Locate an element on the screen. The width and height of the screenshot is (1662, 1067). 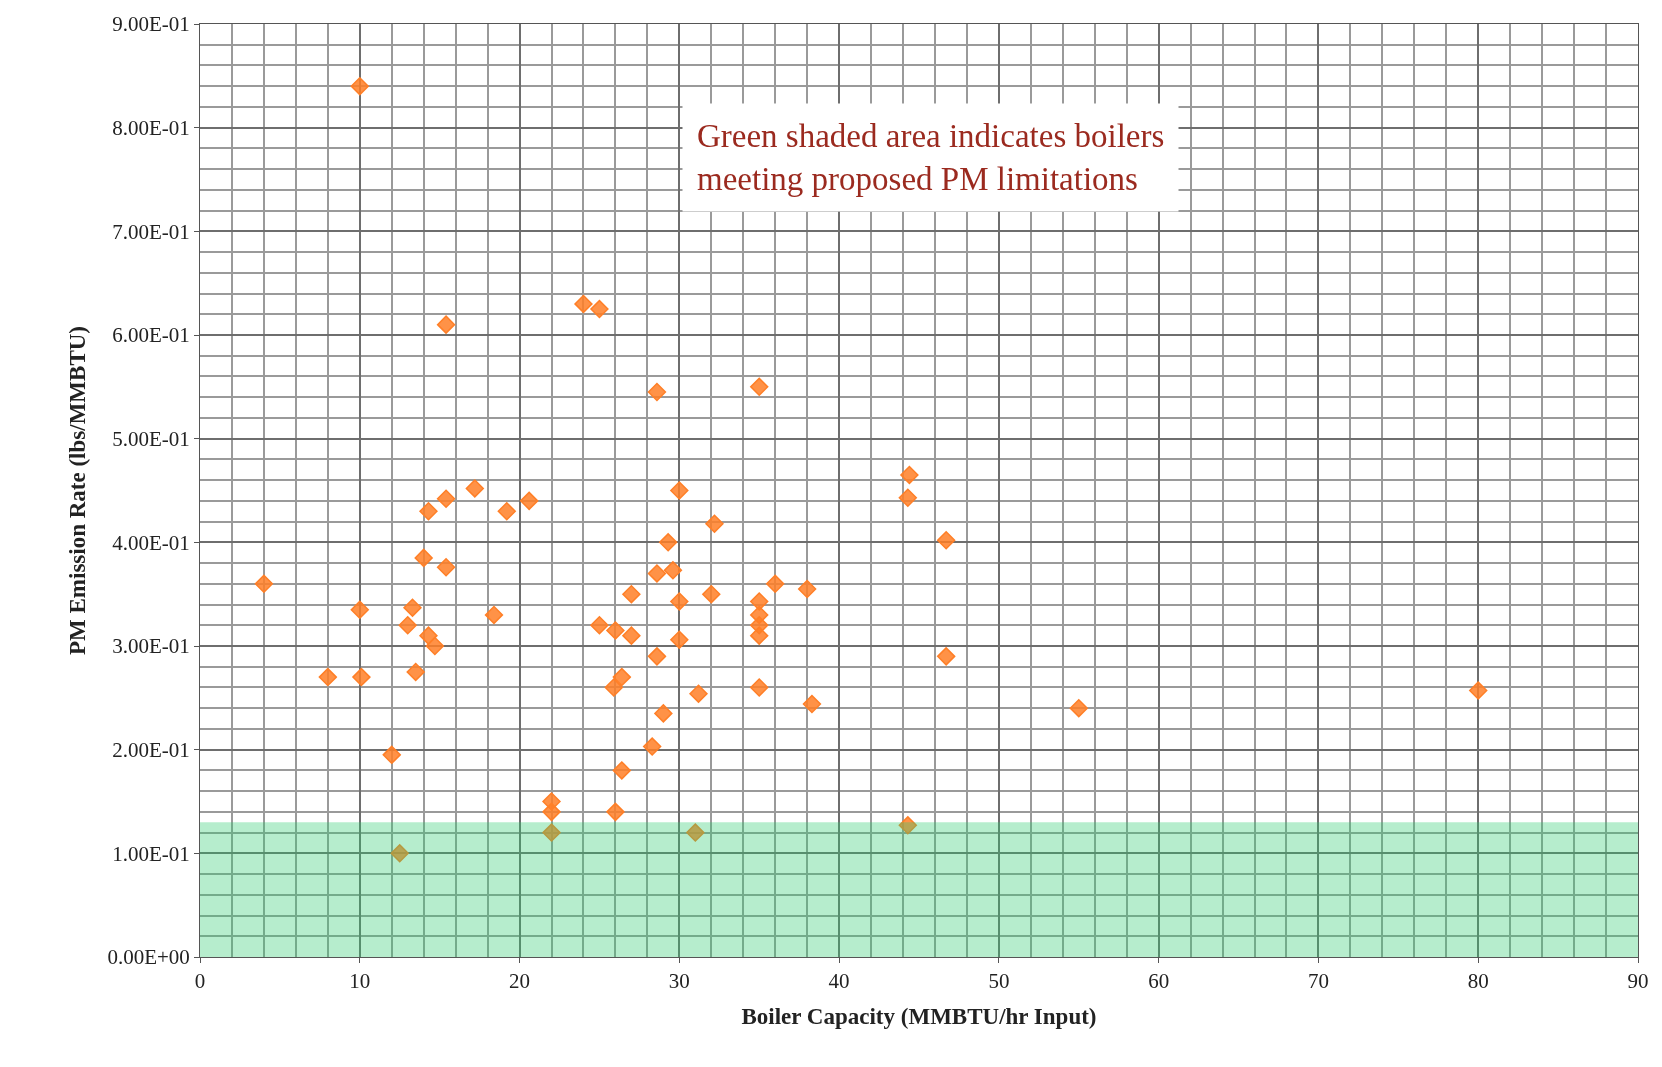
y-tick-label: 6.00E-01 is located at coordinates (151, 335).